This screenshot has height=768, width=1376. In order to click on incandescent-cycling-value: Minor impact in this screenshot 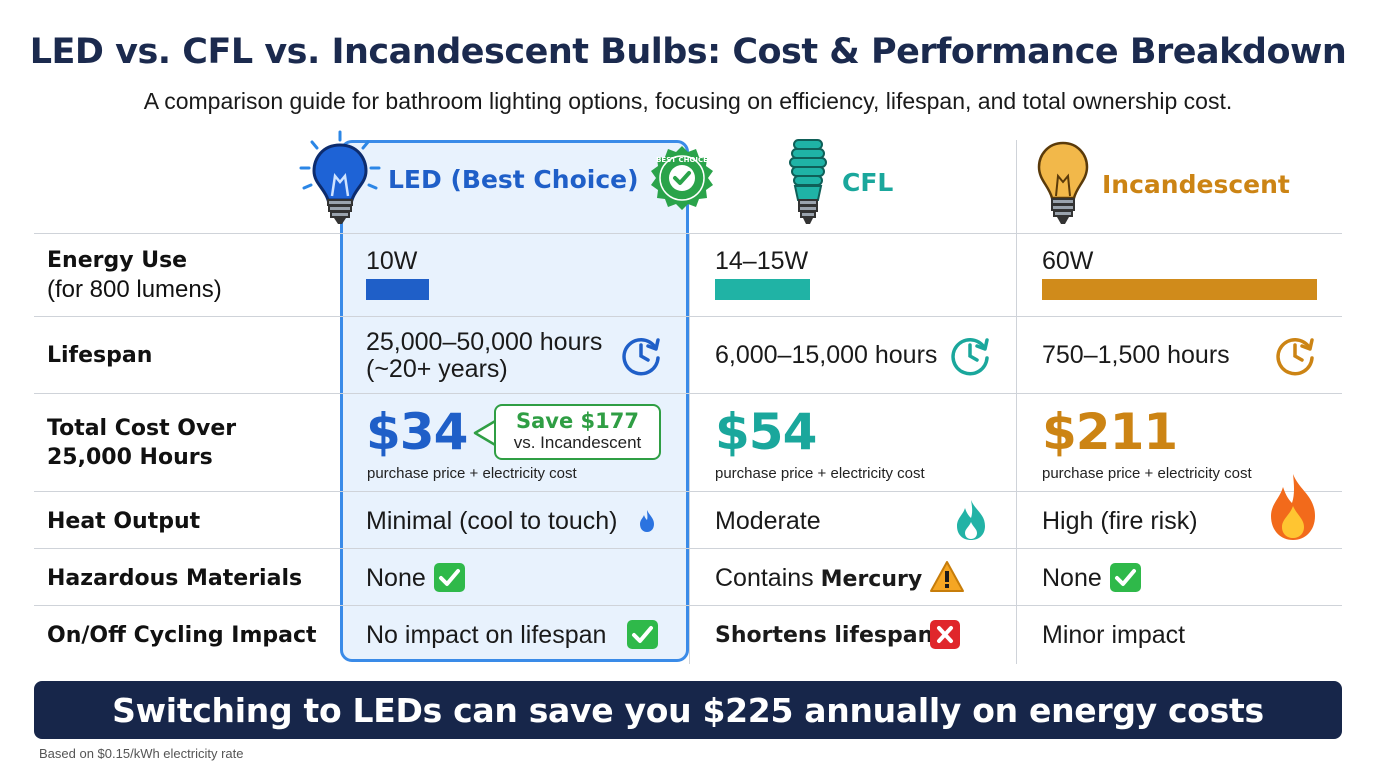, I will do `click(1114, 635)`.